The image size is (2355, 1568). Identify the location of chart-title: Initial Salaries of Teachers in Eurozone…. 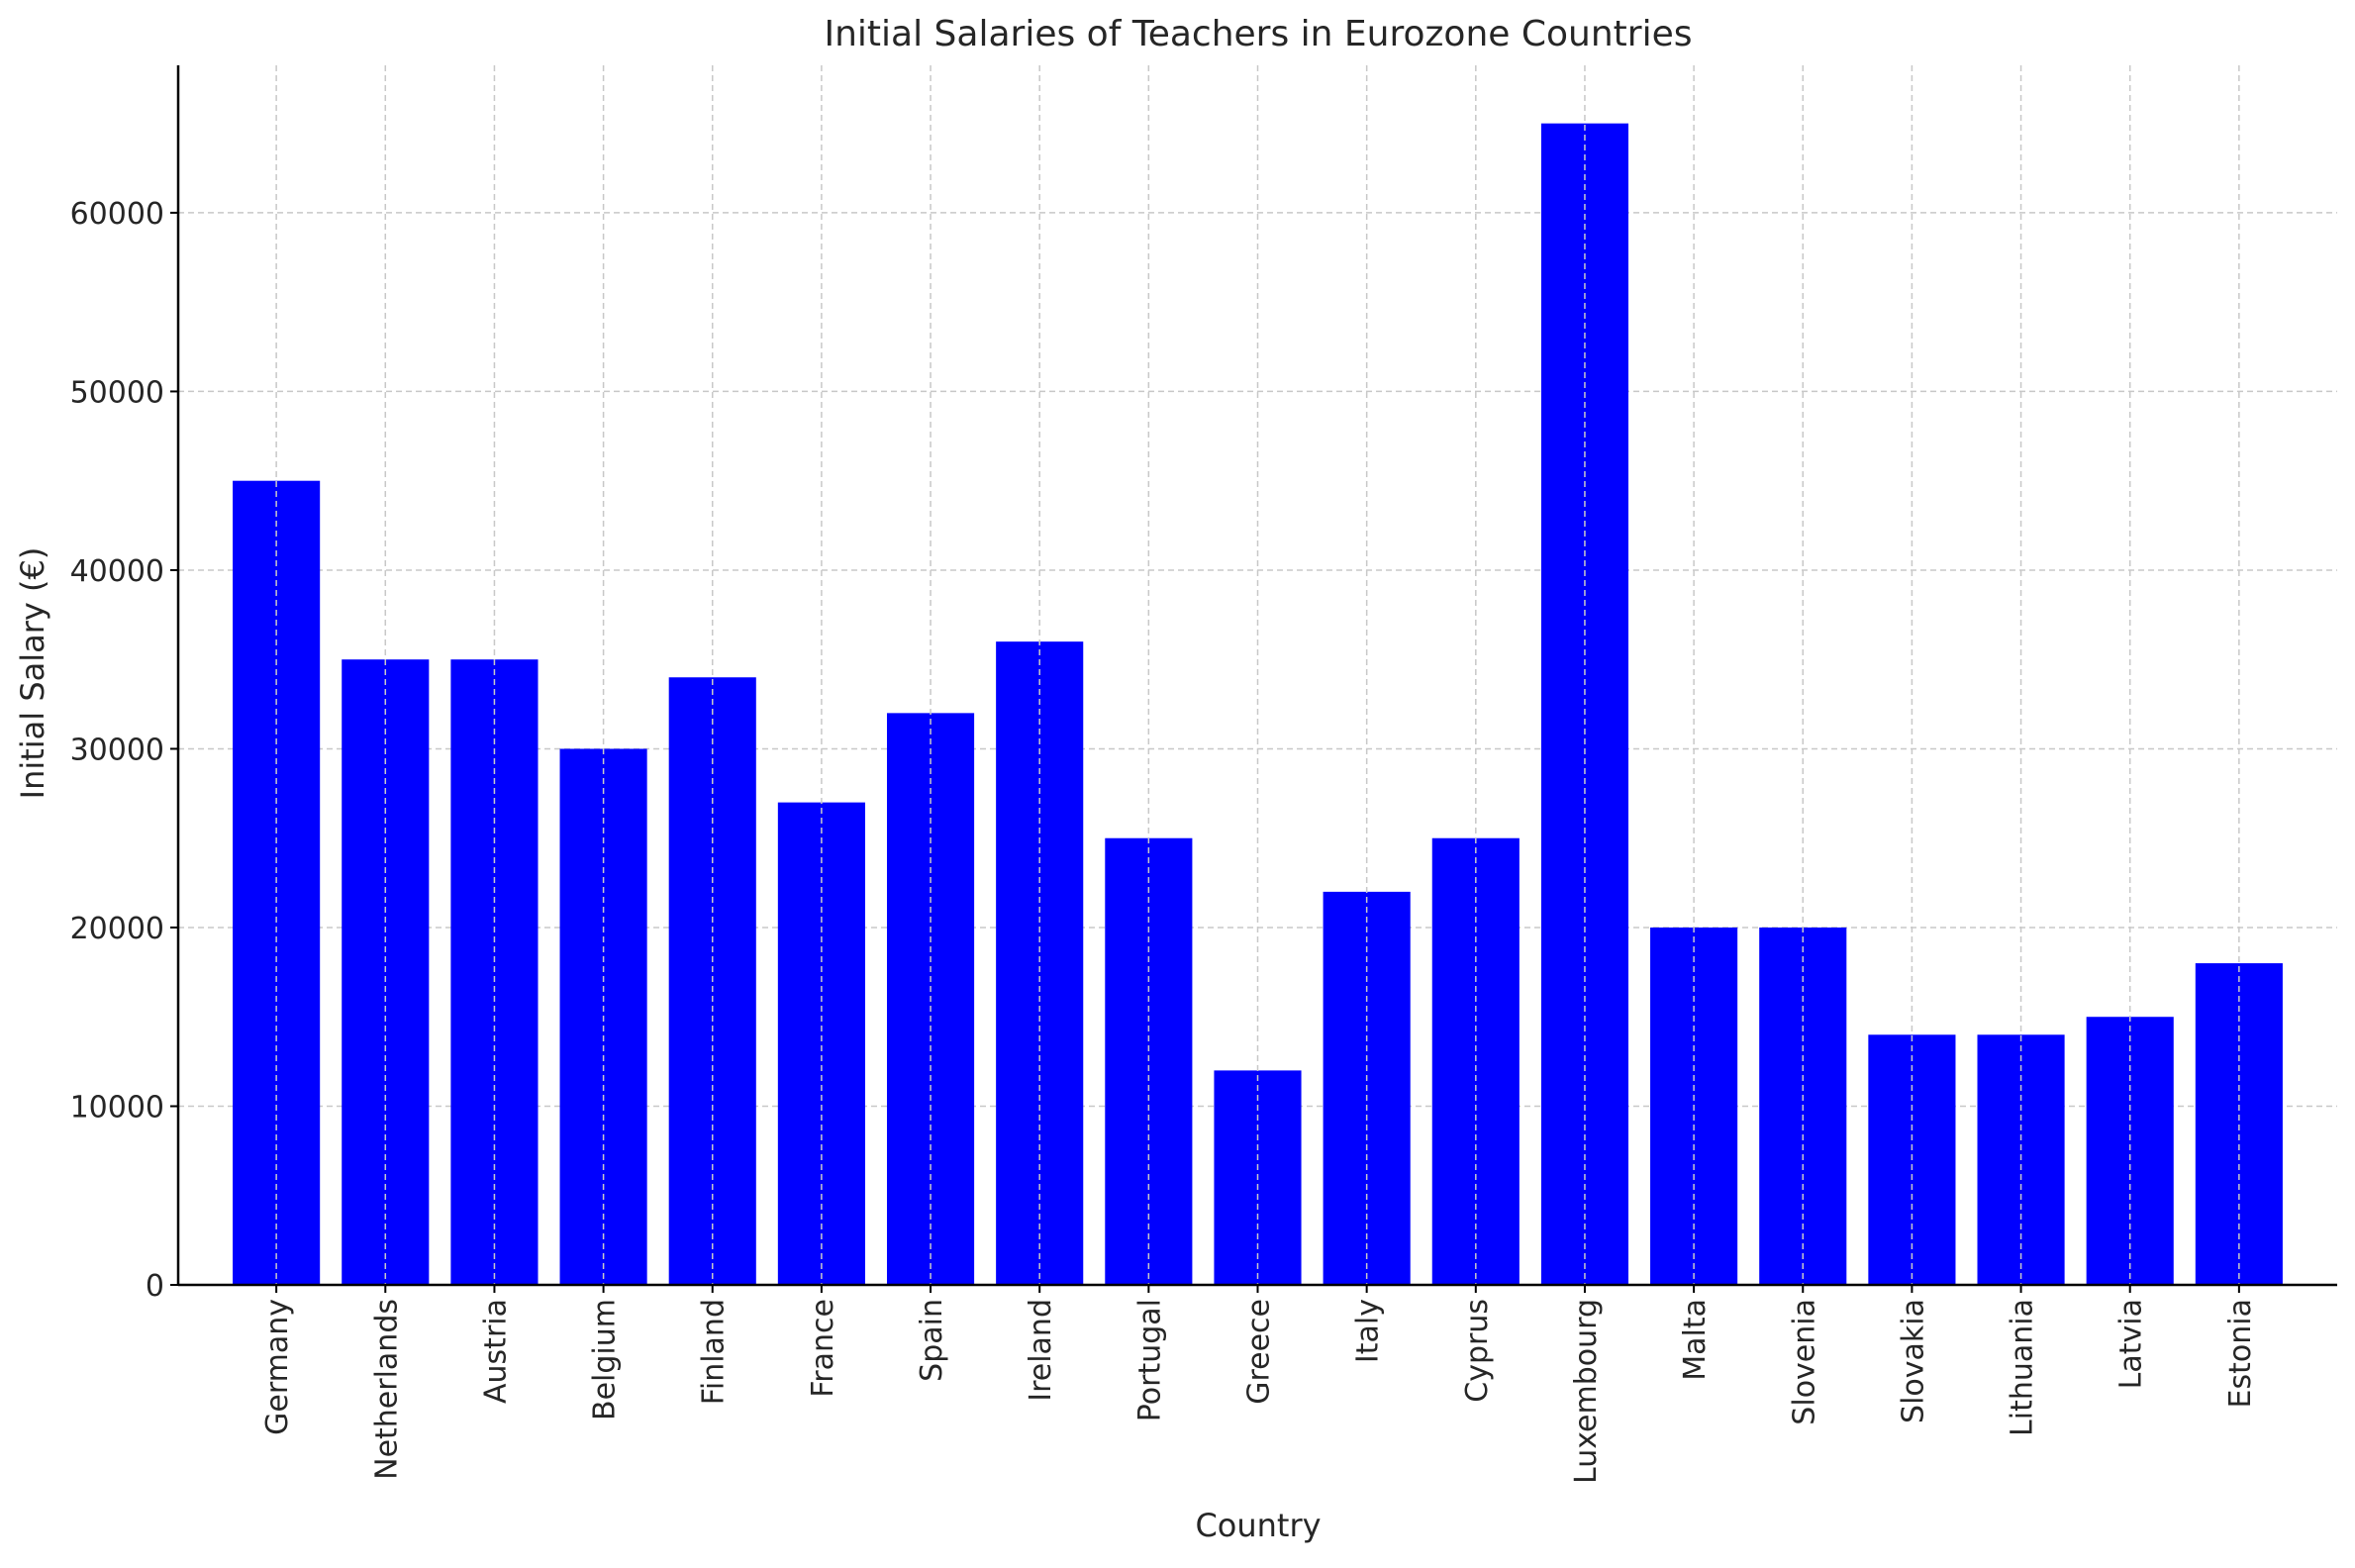
(1259, 34).